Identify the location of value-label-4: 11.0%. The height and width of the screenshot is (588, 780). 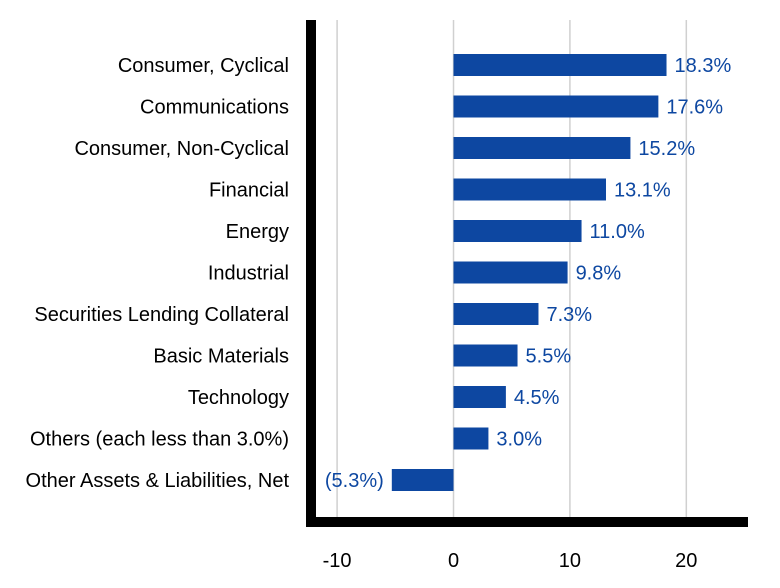
(617, 232).